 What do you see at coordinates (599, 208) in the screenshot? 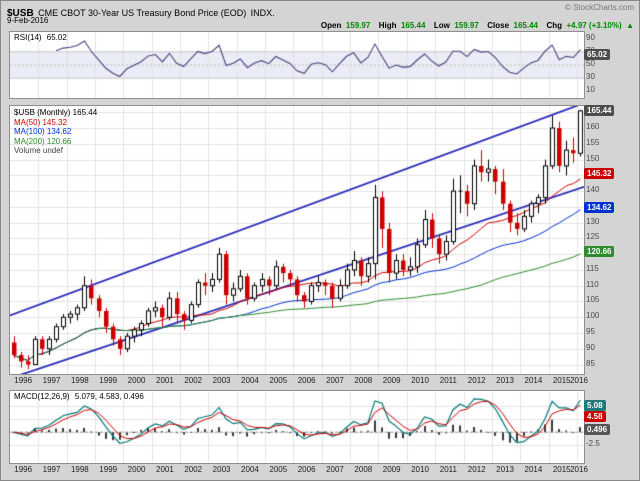
I see `price-value-box: 134.62` at bounding box center [599, 208].